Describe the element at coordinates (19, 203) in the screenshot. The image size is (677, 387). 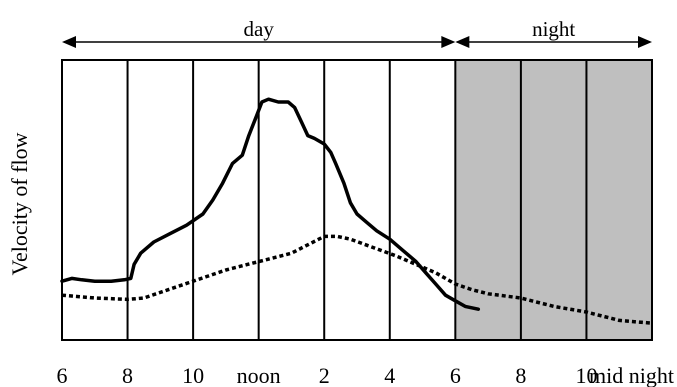
I see `y-axis-label: Velocity of flow` at that location.